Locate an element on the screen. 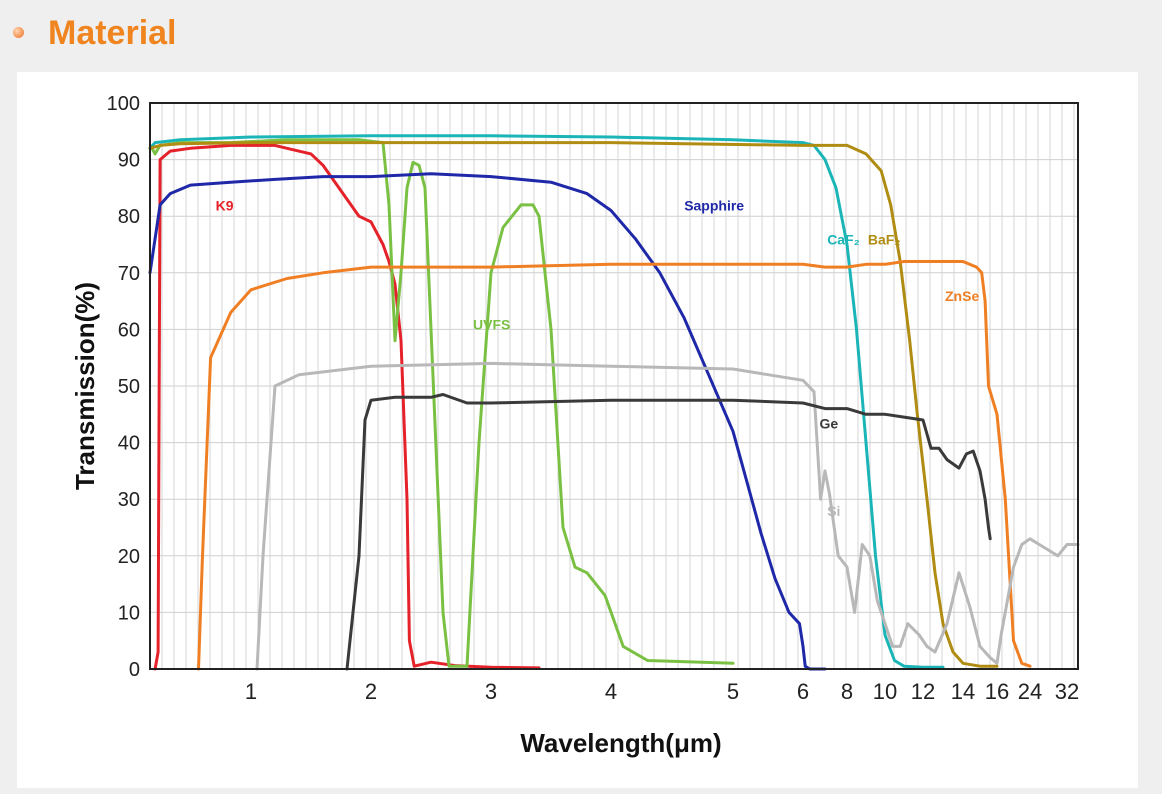 The image size is (1162, 794). x-tick-label: 16 is located at coordinates (997, 691).